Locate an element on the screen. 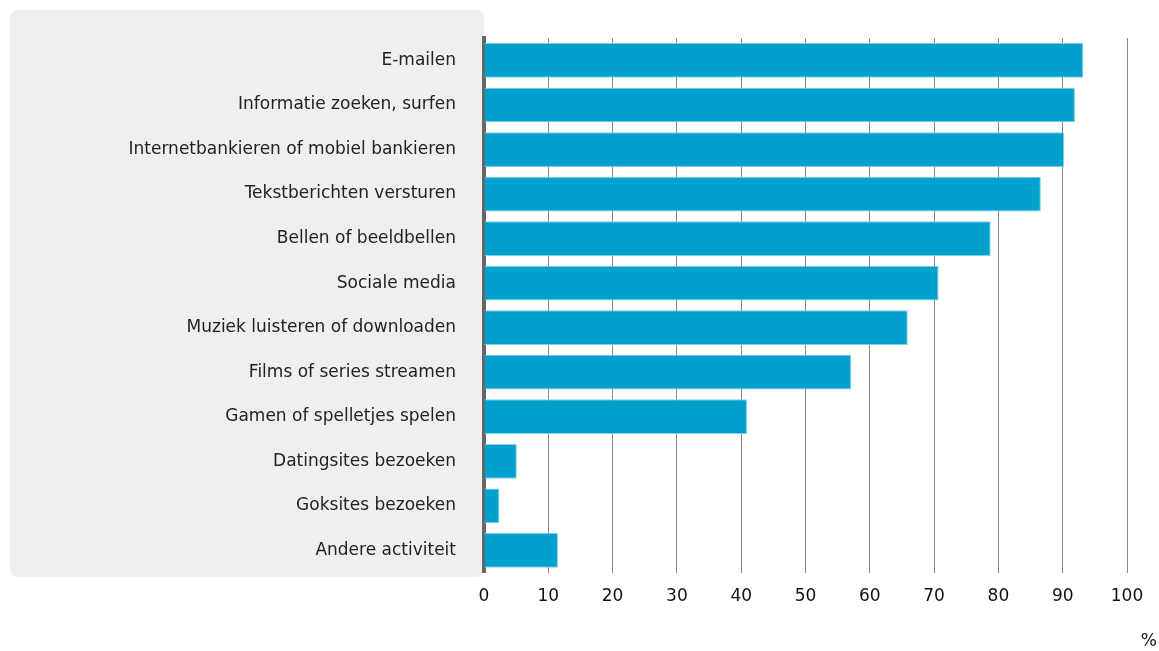 The image size is (1159, 651). x-tick-label: 70 is located at coordinates (934, 595).